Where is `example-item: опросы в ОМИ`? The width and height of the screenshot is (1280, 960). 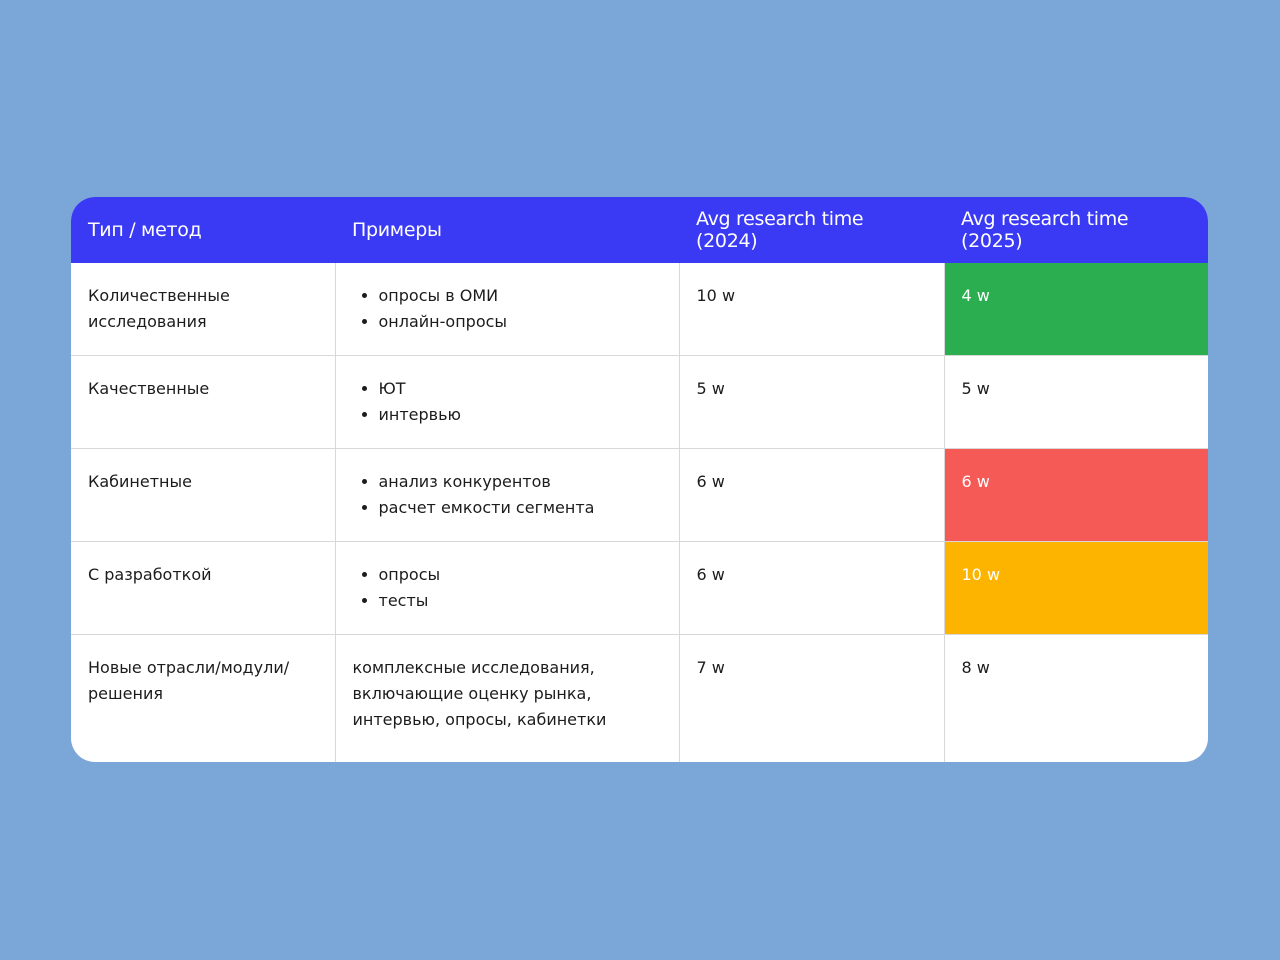 example-item: опросы в ОМИ is located at coordinates (520, 296).